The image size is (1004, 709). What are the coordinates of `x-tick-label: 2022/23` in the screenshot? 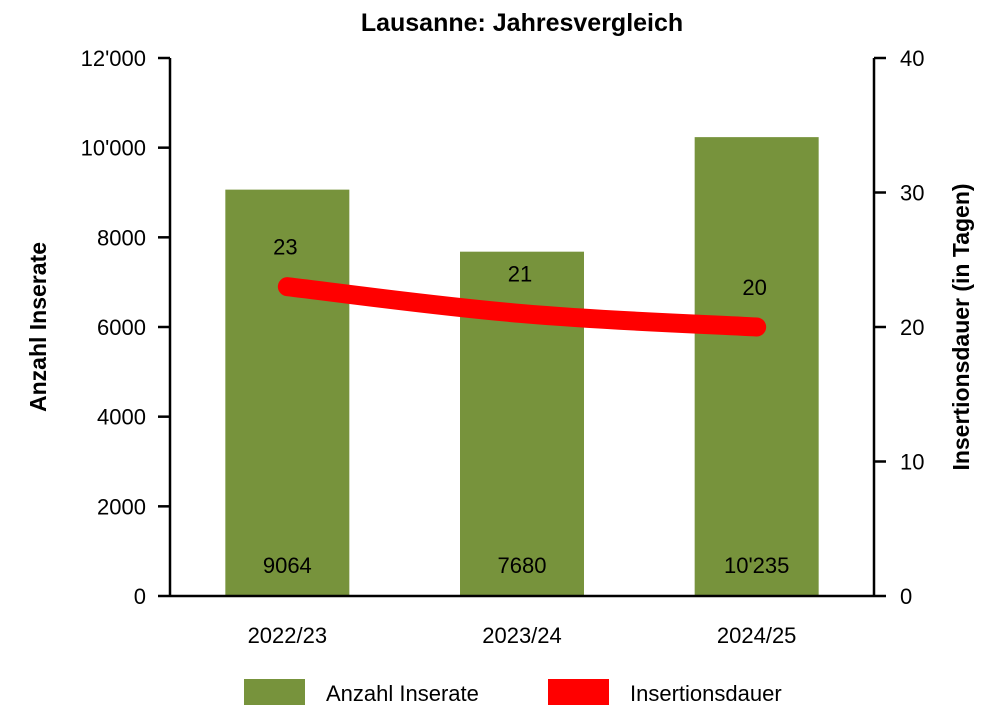 It's located at (288, 635).